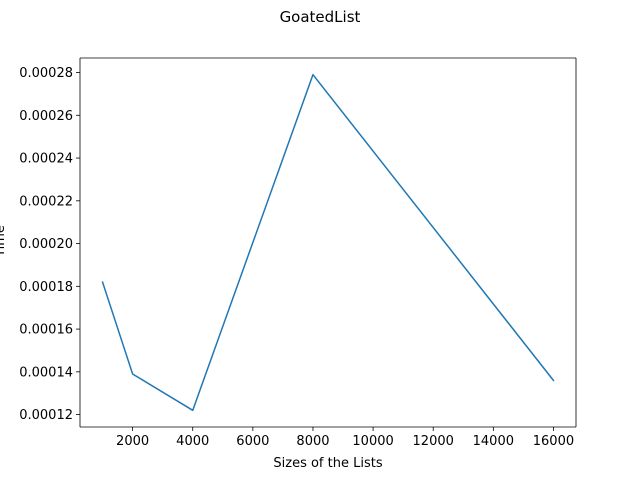 The height and width of the screenshot is (480, 640). I want to click on x-tick-label: 16000, so click(553, 441).